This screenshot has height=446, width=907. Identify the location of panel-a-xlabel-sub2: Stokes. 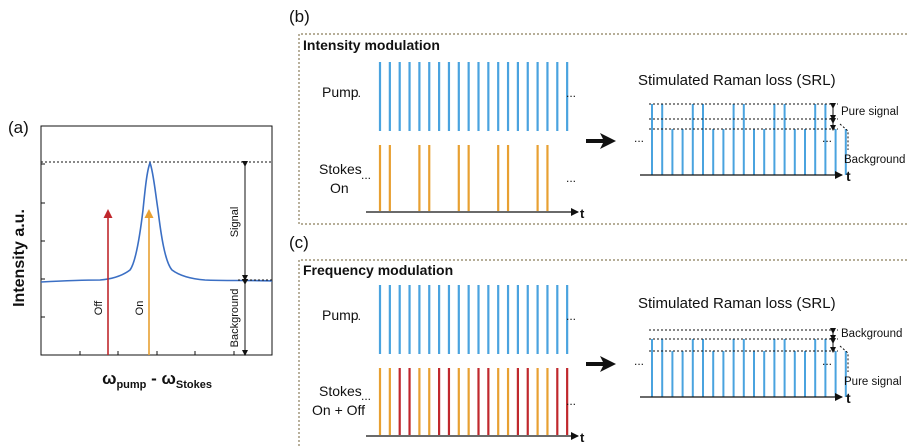
(194, 385).